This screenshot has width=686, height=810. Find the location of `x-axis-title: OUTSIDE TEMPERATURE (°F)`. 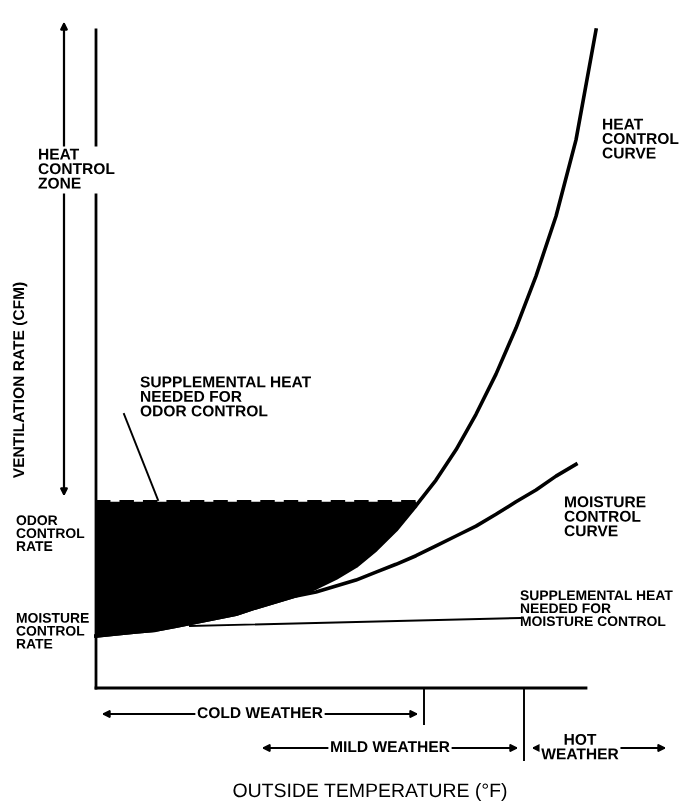

x-axis-title: OUTSIDE TEMPERATURE (°F) is located at coordinates (370, 792).